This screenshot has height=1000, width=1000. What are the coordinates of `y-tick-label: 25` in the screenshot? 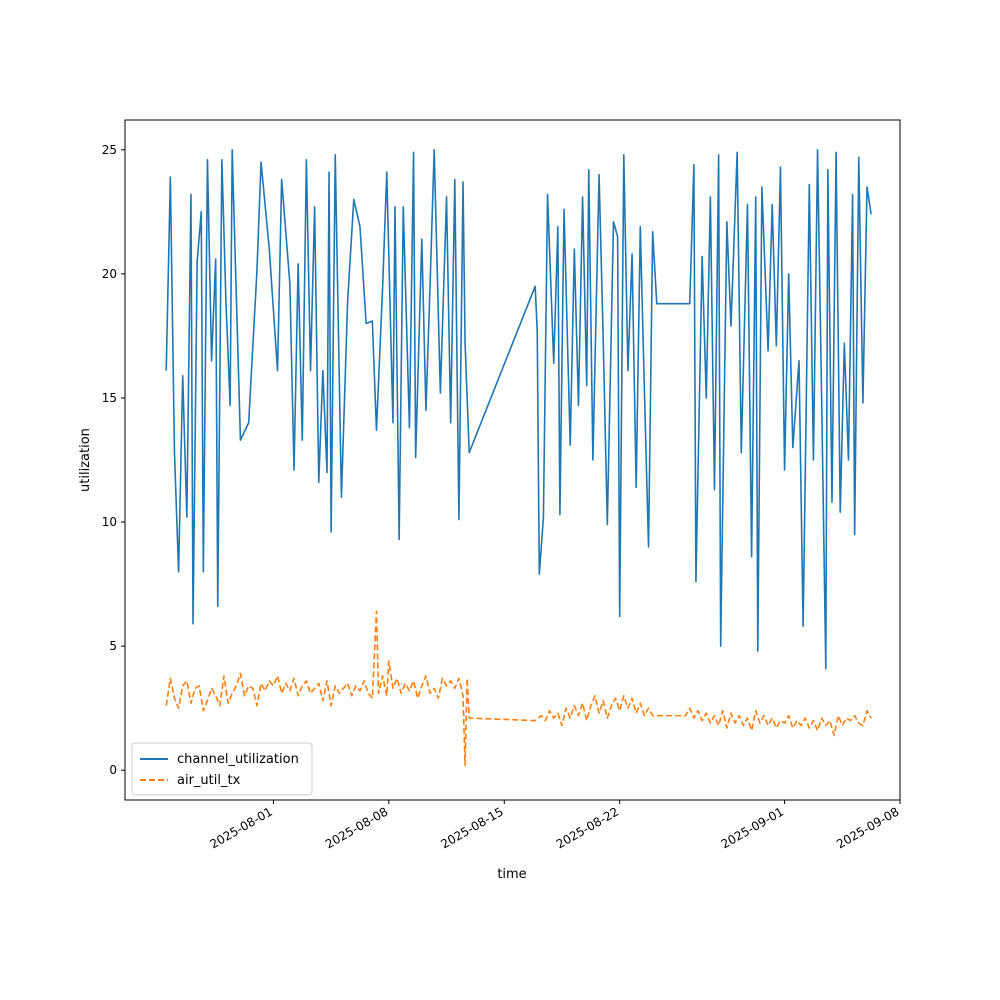 It's located at (109, 150).